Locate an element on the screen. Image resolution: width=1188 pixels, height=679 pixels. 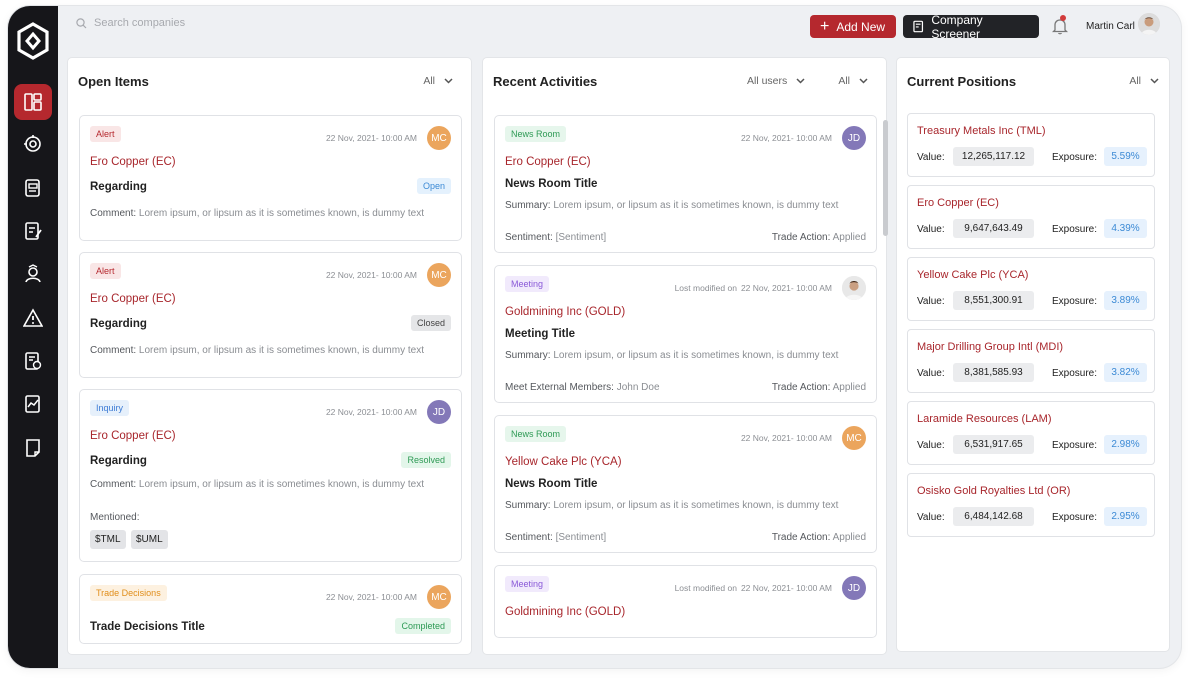
summary-label: Summary: is located at coordinates (528, 505).